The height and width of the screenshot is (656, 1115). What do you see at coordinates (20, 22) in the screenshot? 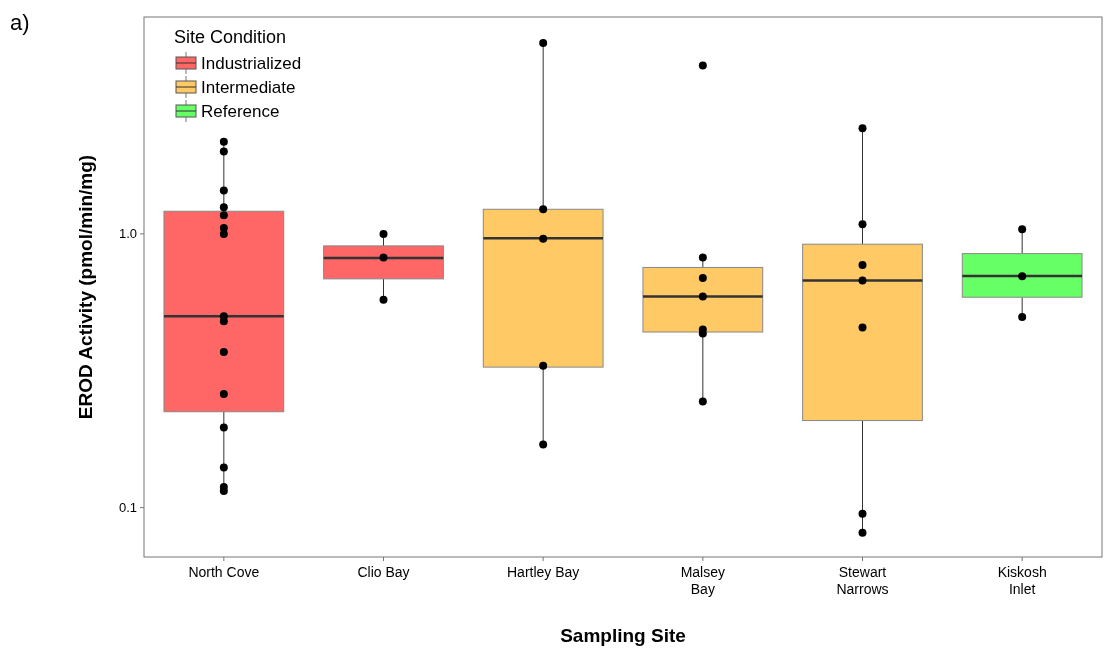
I see `chart-title: a)` at bounding box center [20, 22].